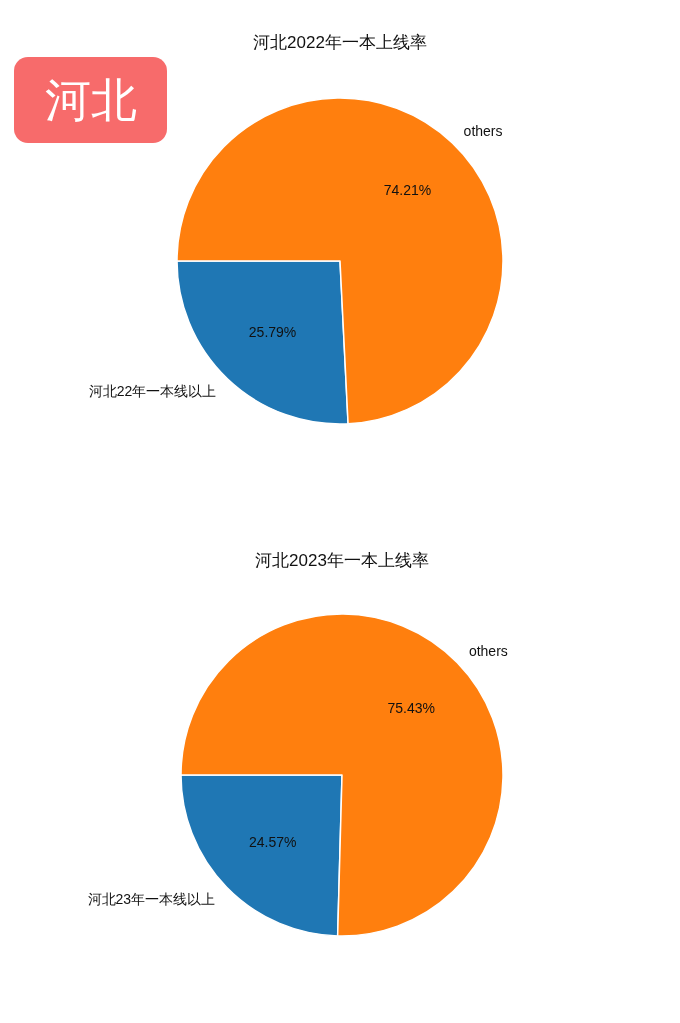  What do you see at coordinates (152, 390) in the screenshot?
I see `slice-label: 河北22年一本线以上` at bounding box center [152, 390].